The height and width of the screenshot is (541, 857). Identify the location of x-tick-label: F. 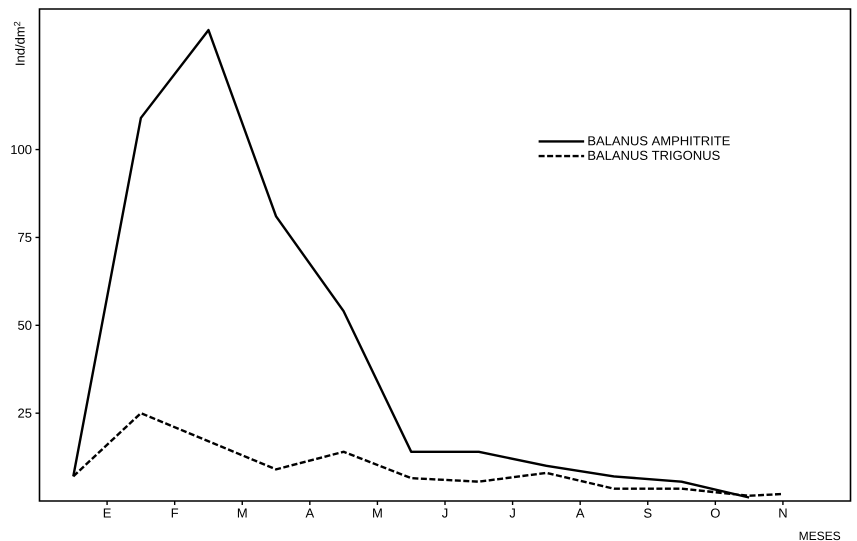
(175, 513).